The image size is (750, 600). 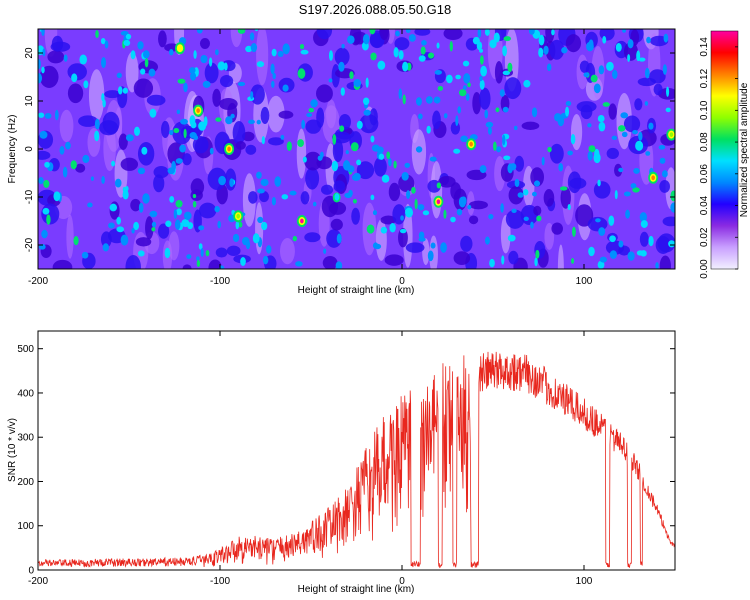 I want to click on colorbar-tick-label: 0.12, so click(x=704, y=78).